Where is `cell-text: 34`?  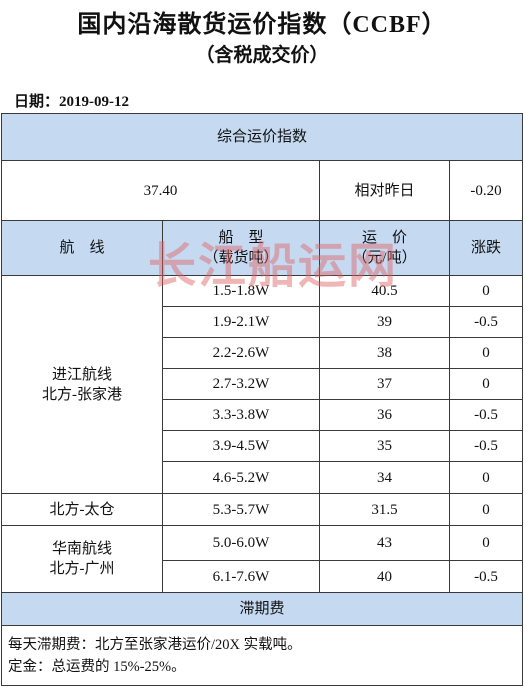
cell-text: 34 is located at coordinates (384, 477).